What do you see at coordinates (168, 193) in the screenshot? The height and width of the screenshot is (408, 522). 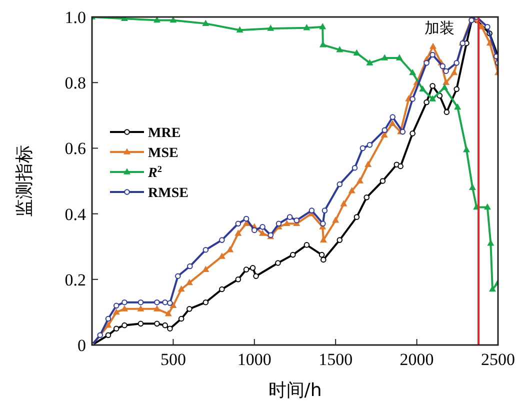 I see `legend-label: RMSE` at bounding box center [168, 193].